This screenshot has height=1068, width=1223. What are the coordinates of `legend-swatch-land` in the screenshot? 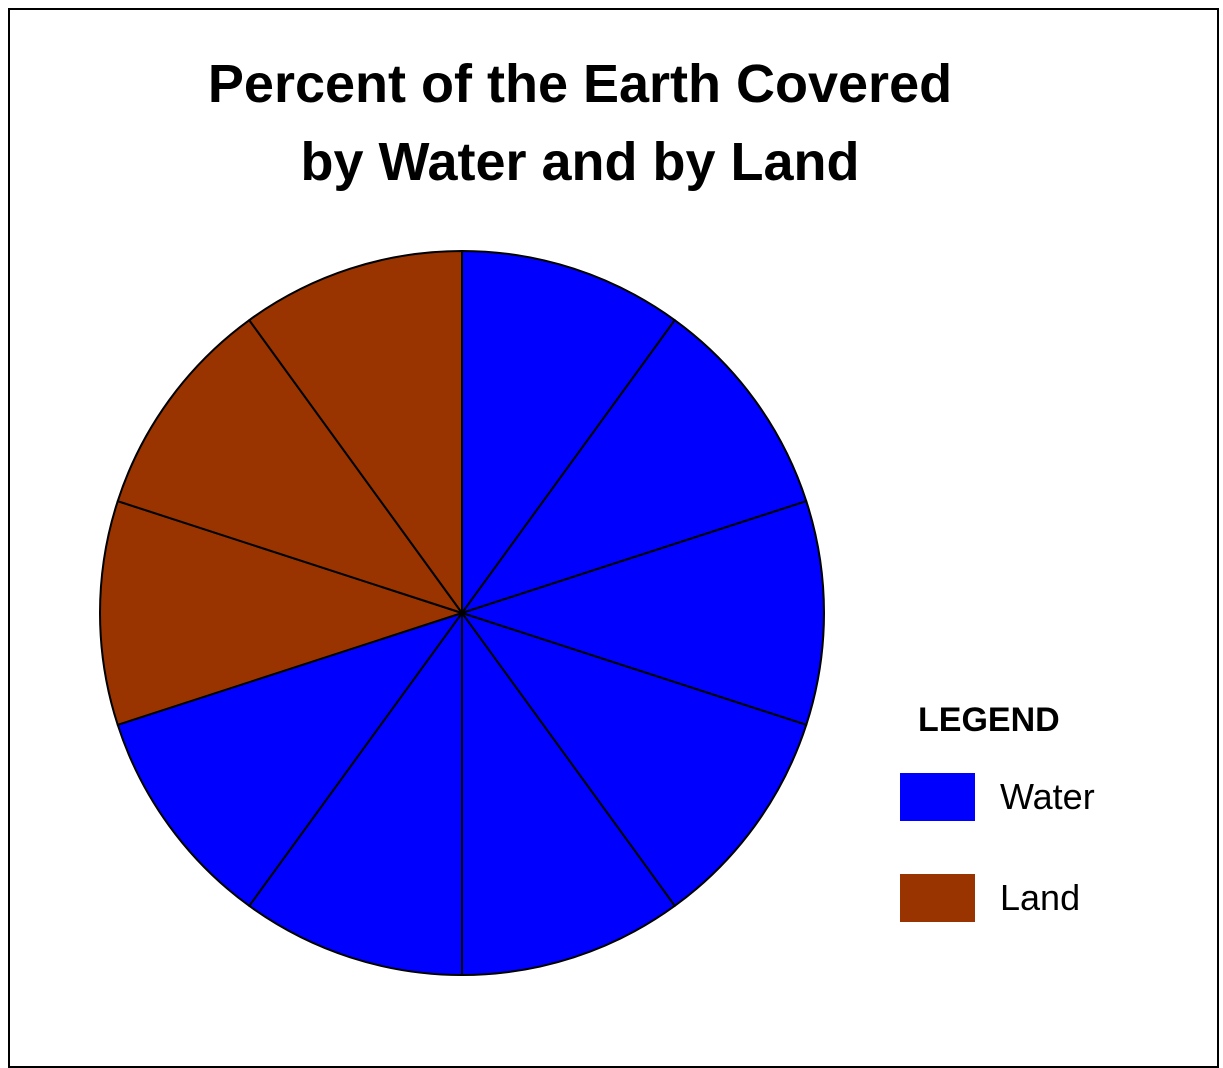 It's located at (937, 898).